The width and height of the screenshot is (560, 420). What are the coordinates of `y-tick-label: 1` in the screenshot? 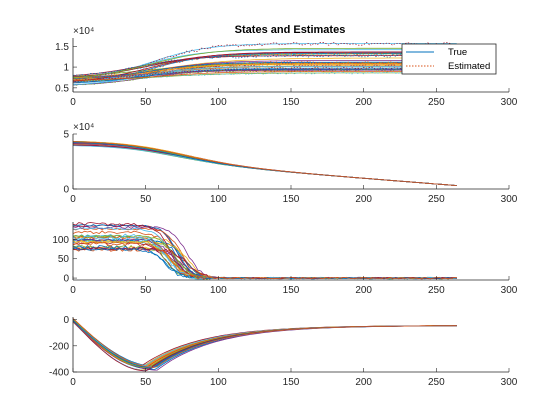 It's located at (66, 68).